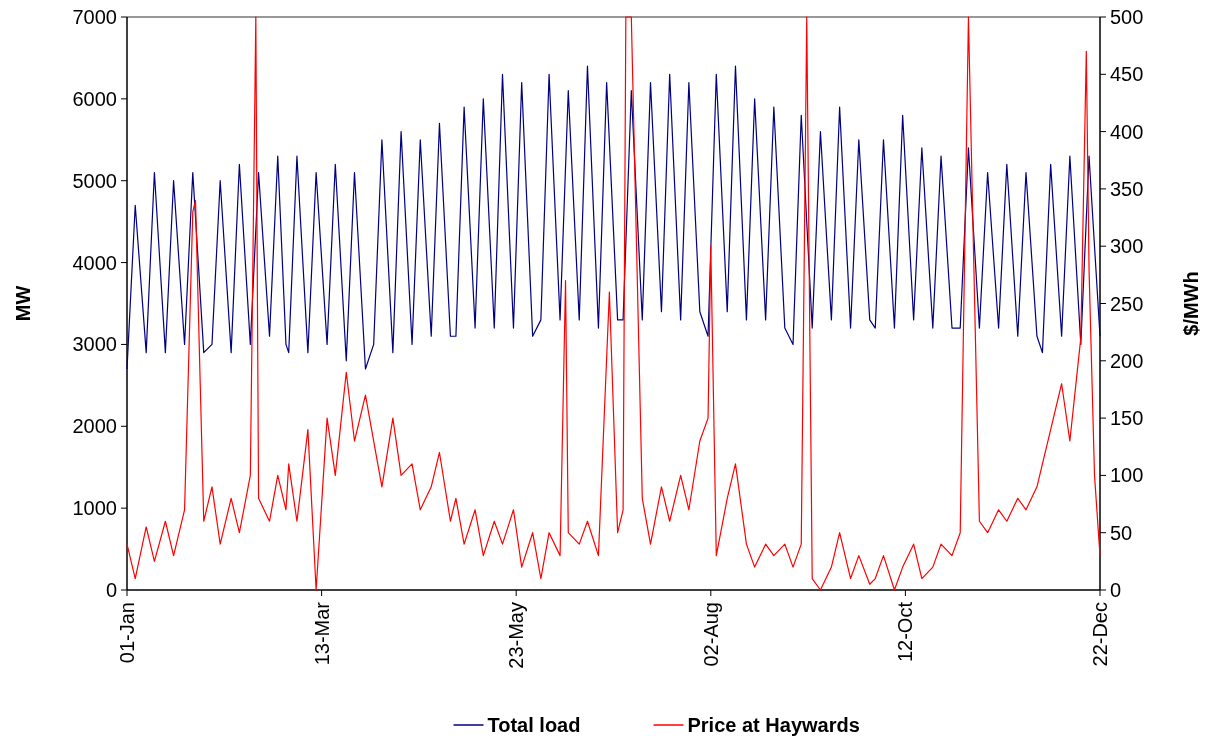  I want to click on legend-label: Price at Haywards, so click(773, 725).